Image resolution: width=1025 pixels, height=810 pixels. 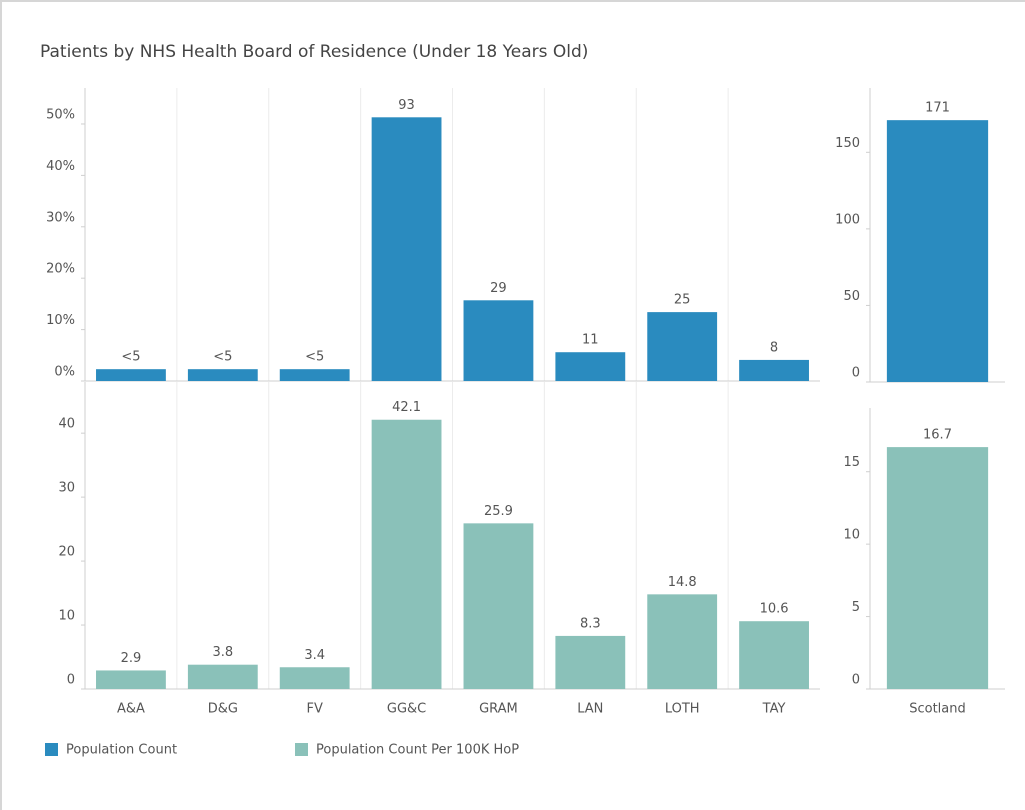 What do you see at coordinates (682, 300) in the screenshot?
I see `data-label: 25` at bounding box center [682, 300].